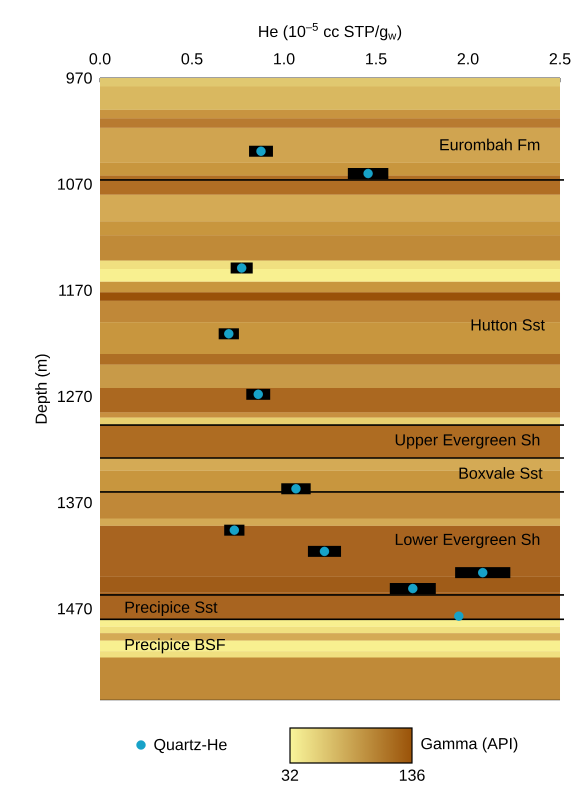 The height and width of the screenshot is (790, 576). Describe the element at coordinates (75, 184) in the screenshot. I see `y-tick-label: 1070` at that location.